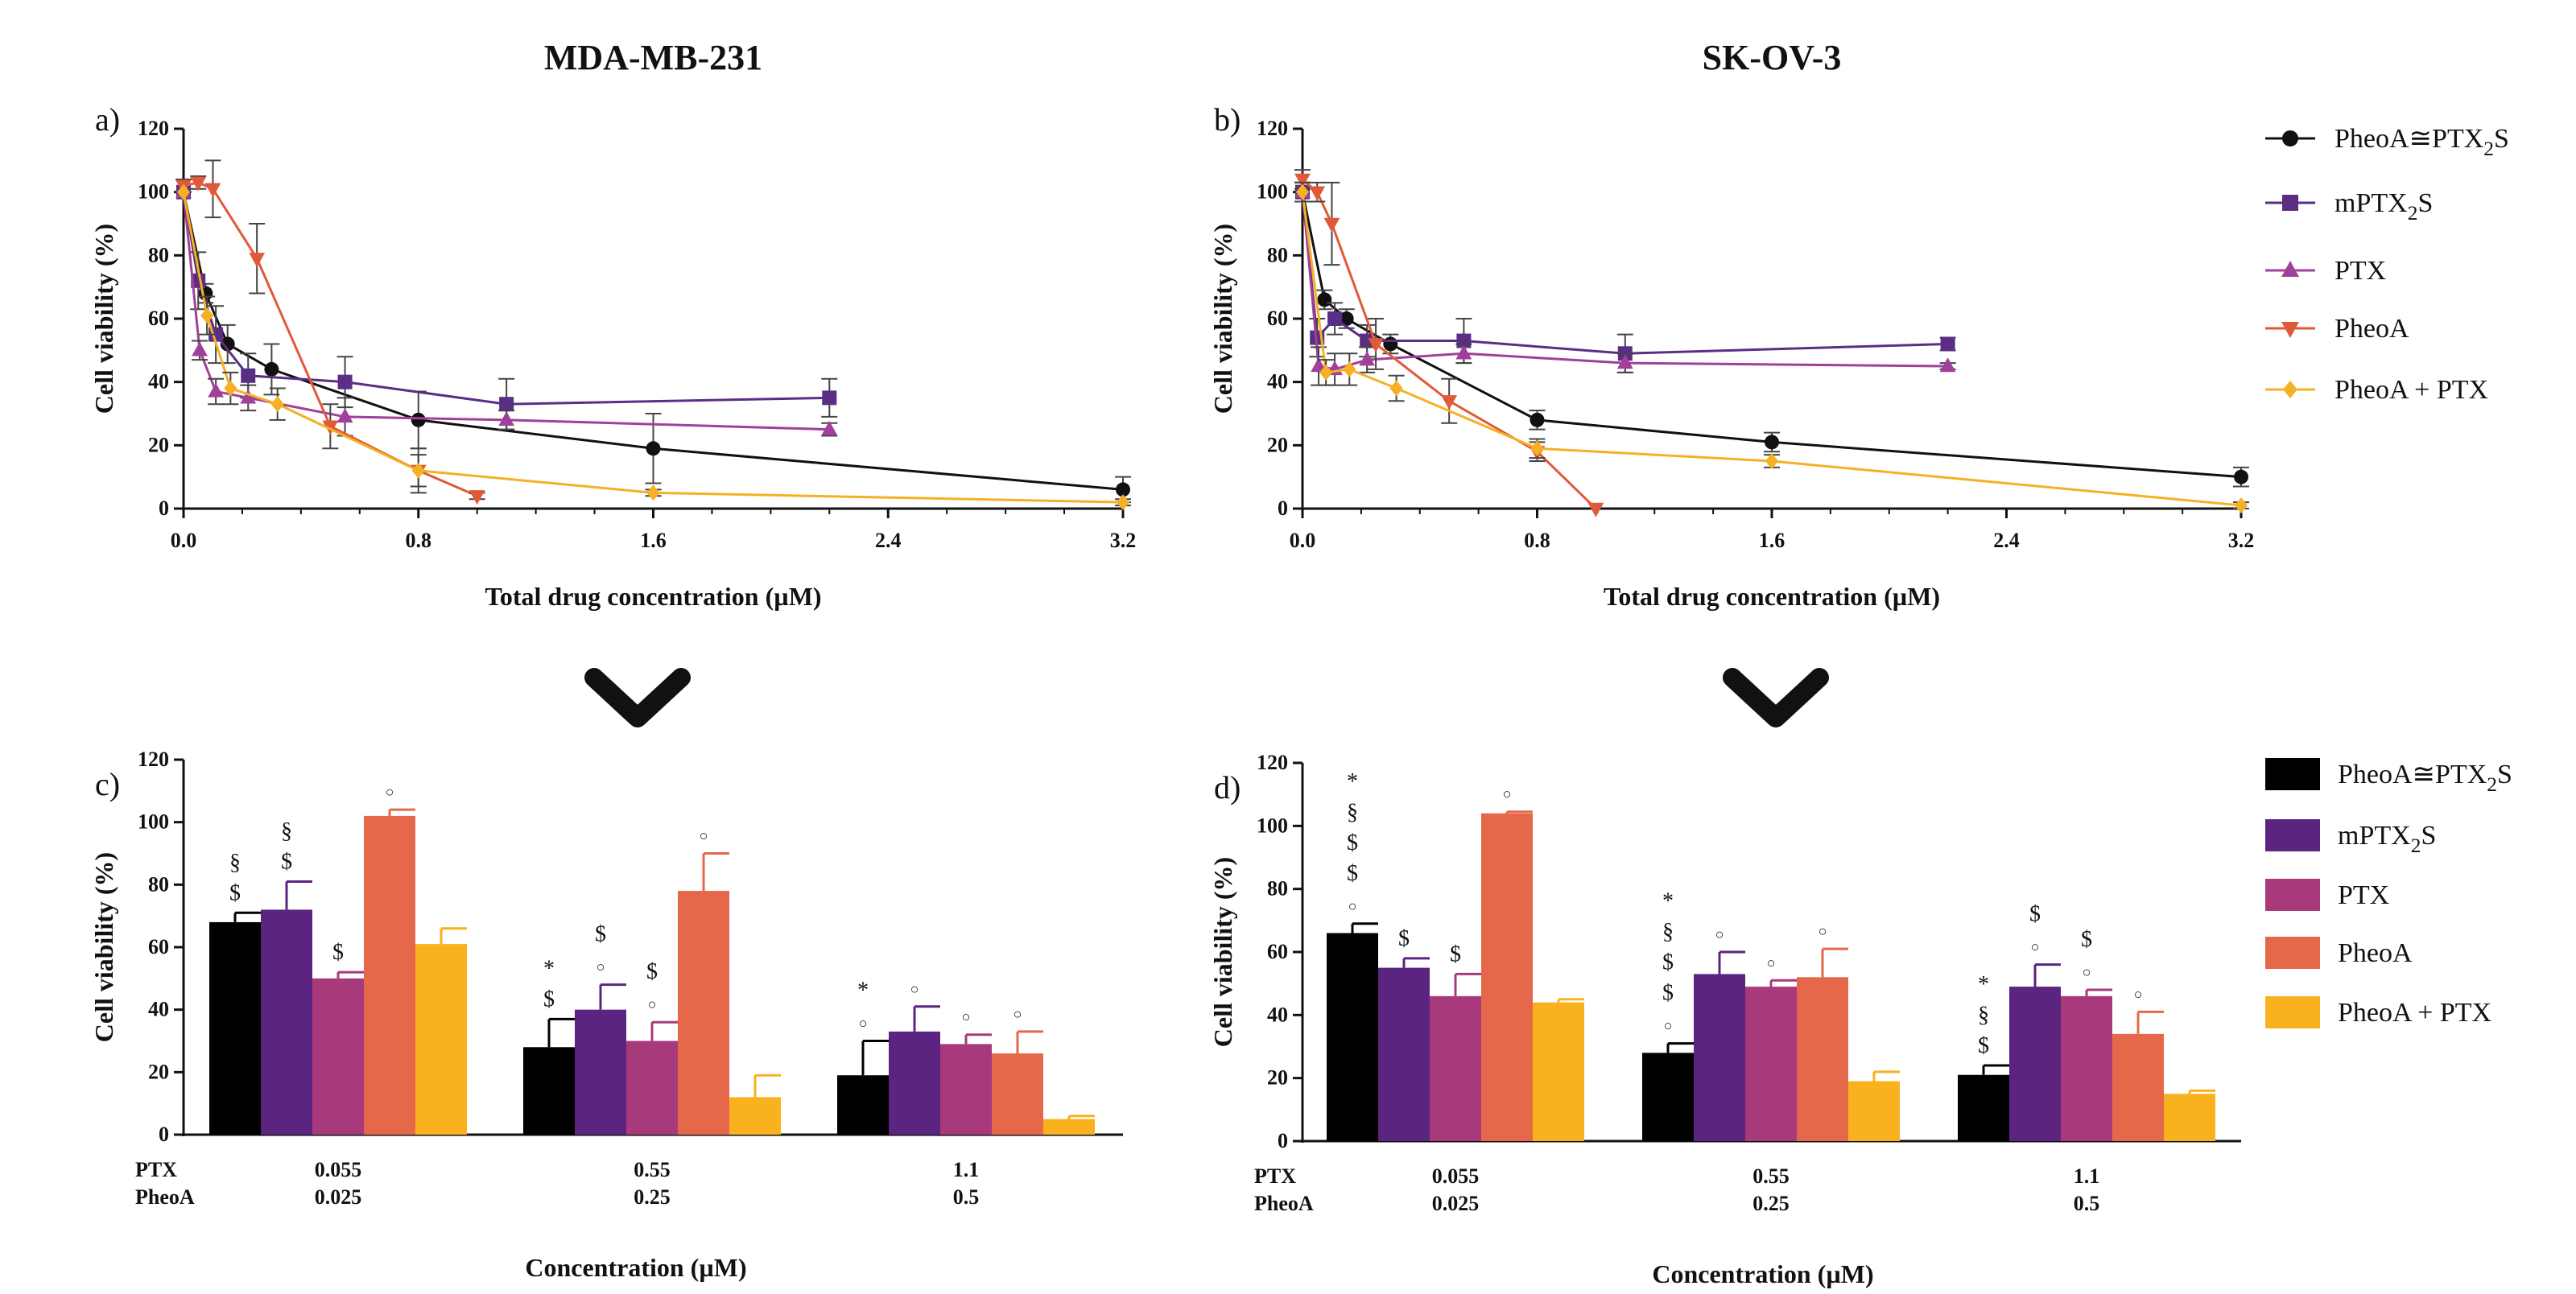  What do you see at coordinates (158, 946) in the screenshot?
I see `y-tick-label: 60` at bounding box center [158, 946].